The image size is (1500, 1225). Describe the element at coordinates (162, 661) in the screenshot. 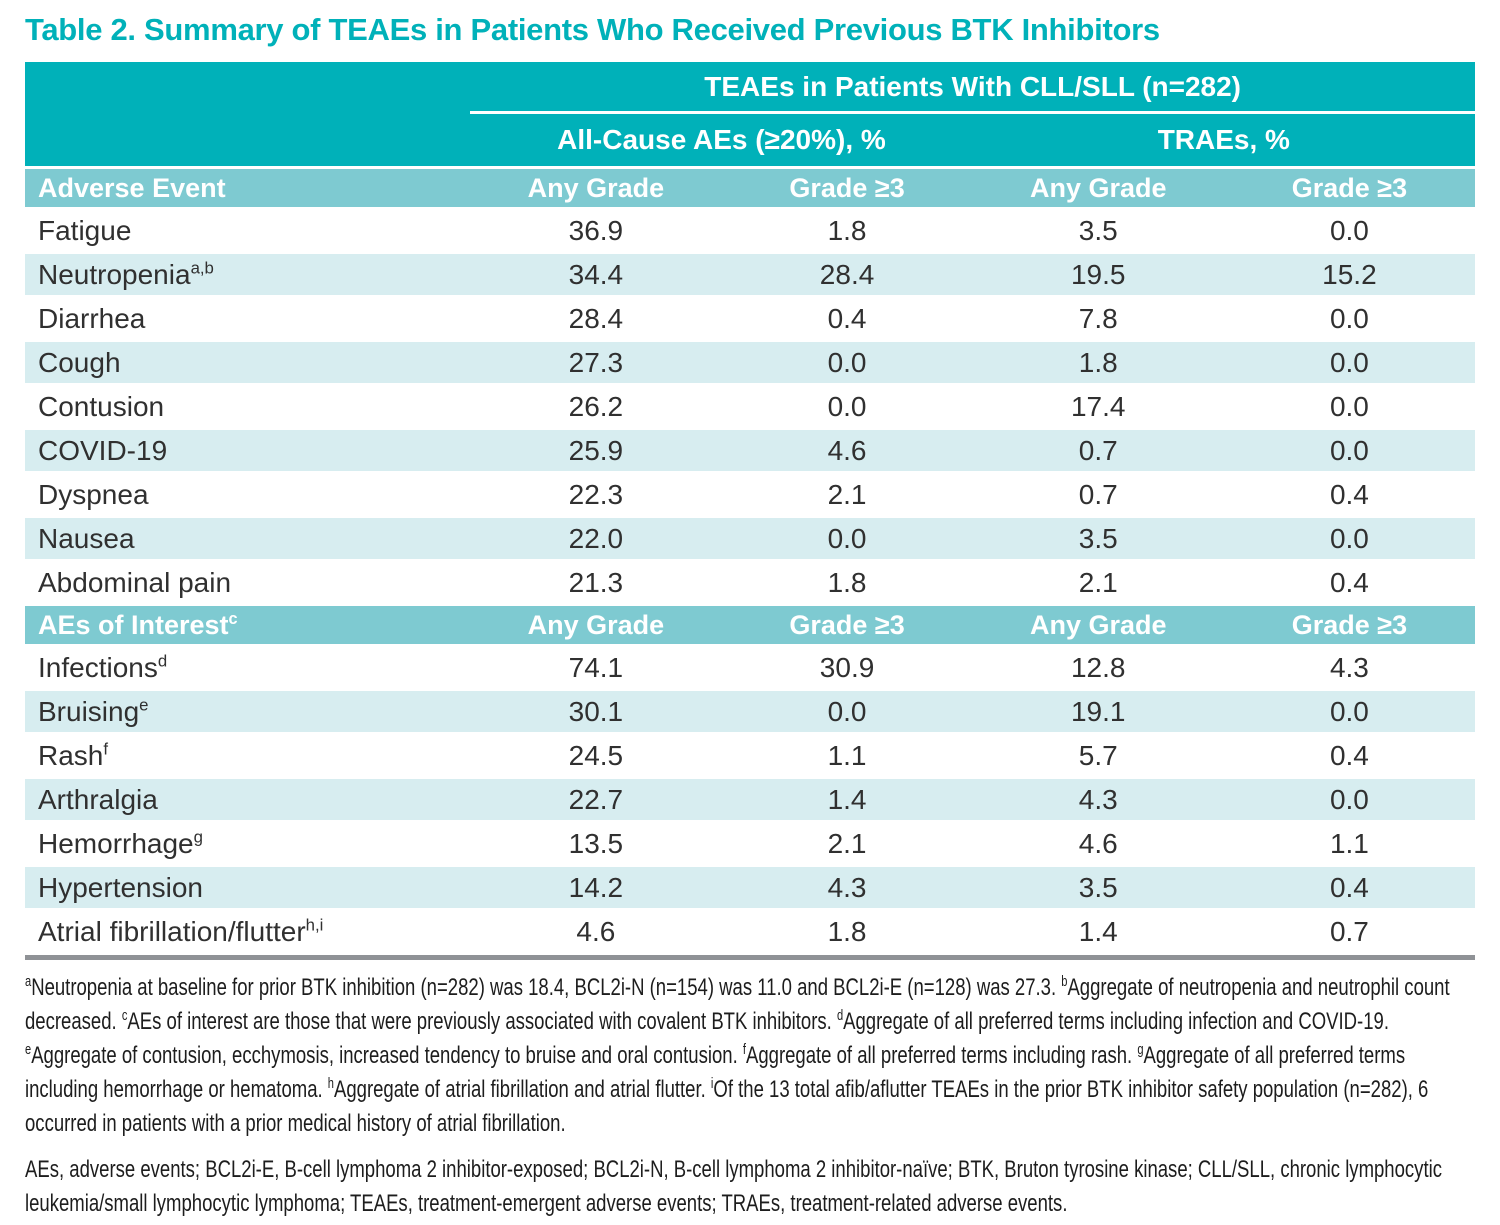

I see `footnote-marker: d` at that location.